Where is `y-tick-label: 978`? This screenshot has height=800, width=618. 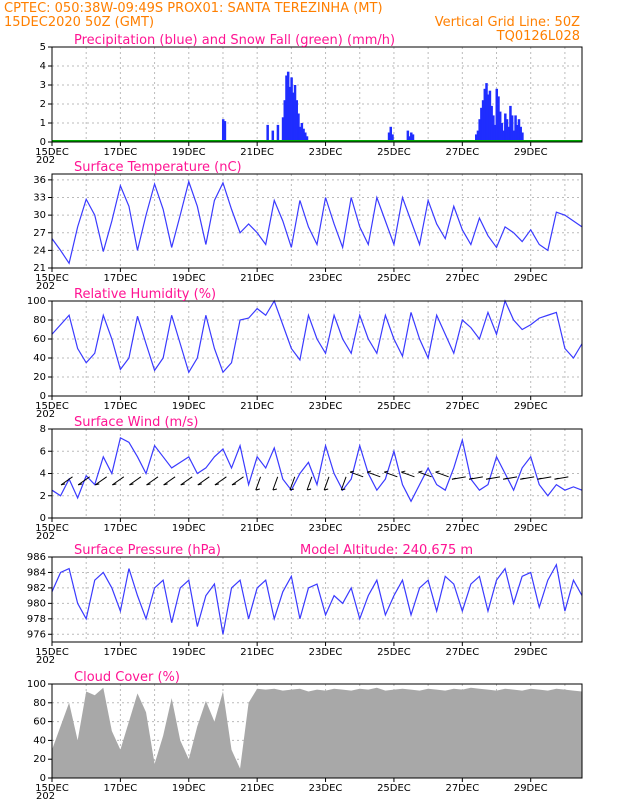
y-tick-label: 978 is located at coordinates (36, 619).